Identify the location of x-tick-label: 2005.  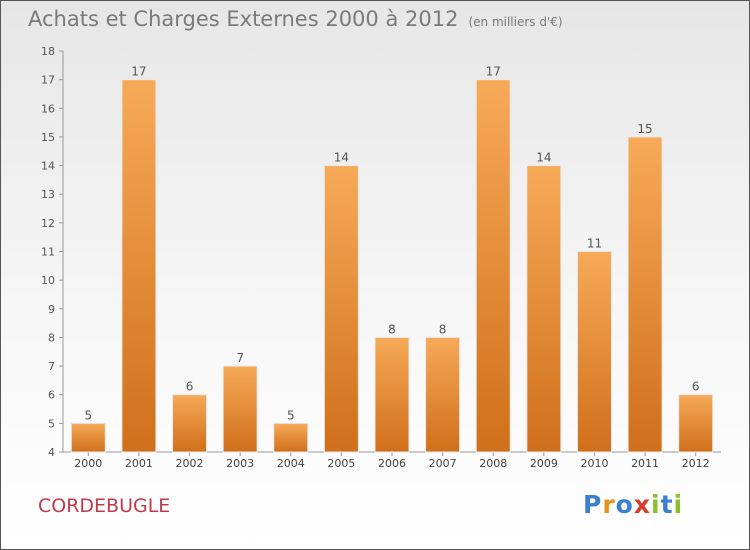
(341, 463).